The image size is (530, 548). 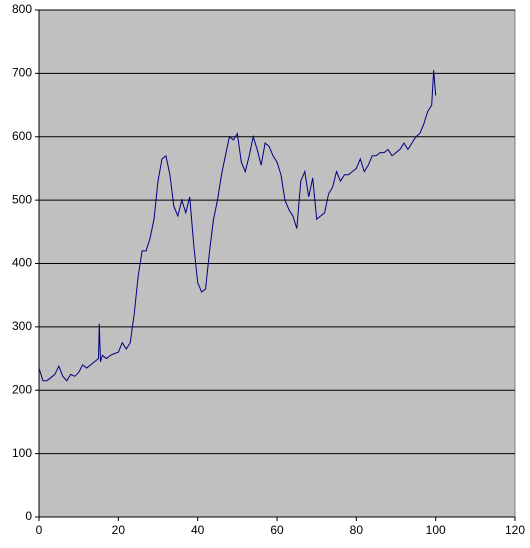 What do you see at coordinates (277, 530) in the screenshot?
I see `x-tick-label: 60` at bounding box center [277, 530].